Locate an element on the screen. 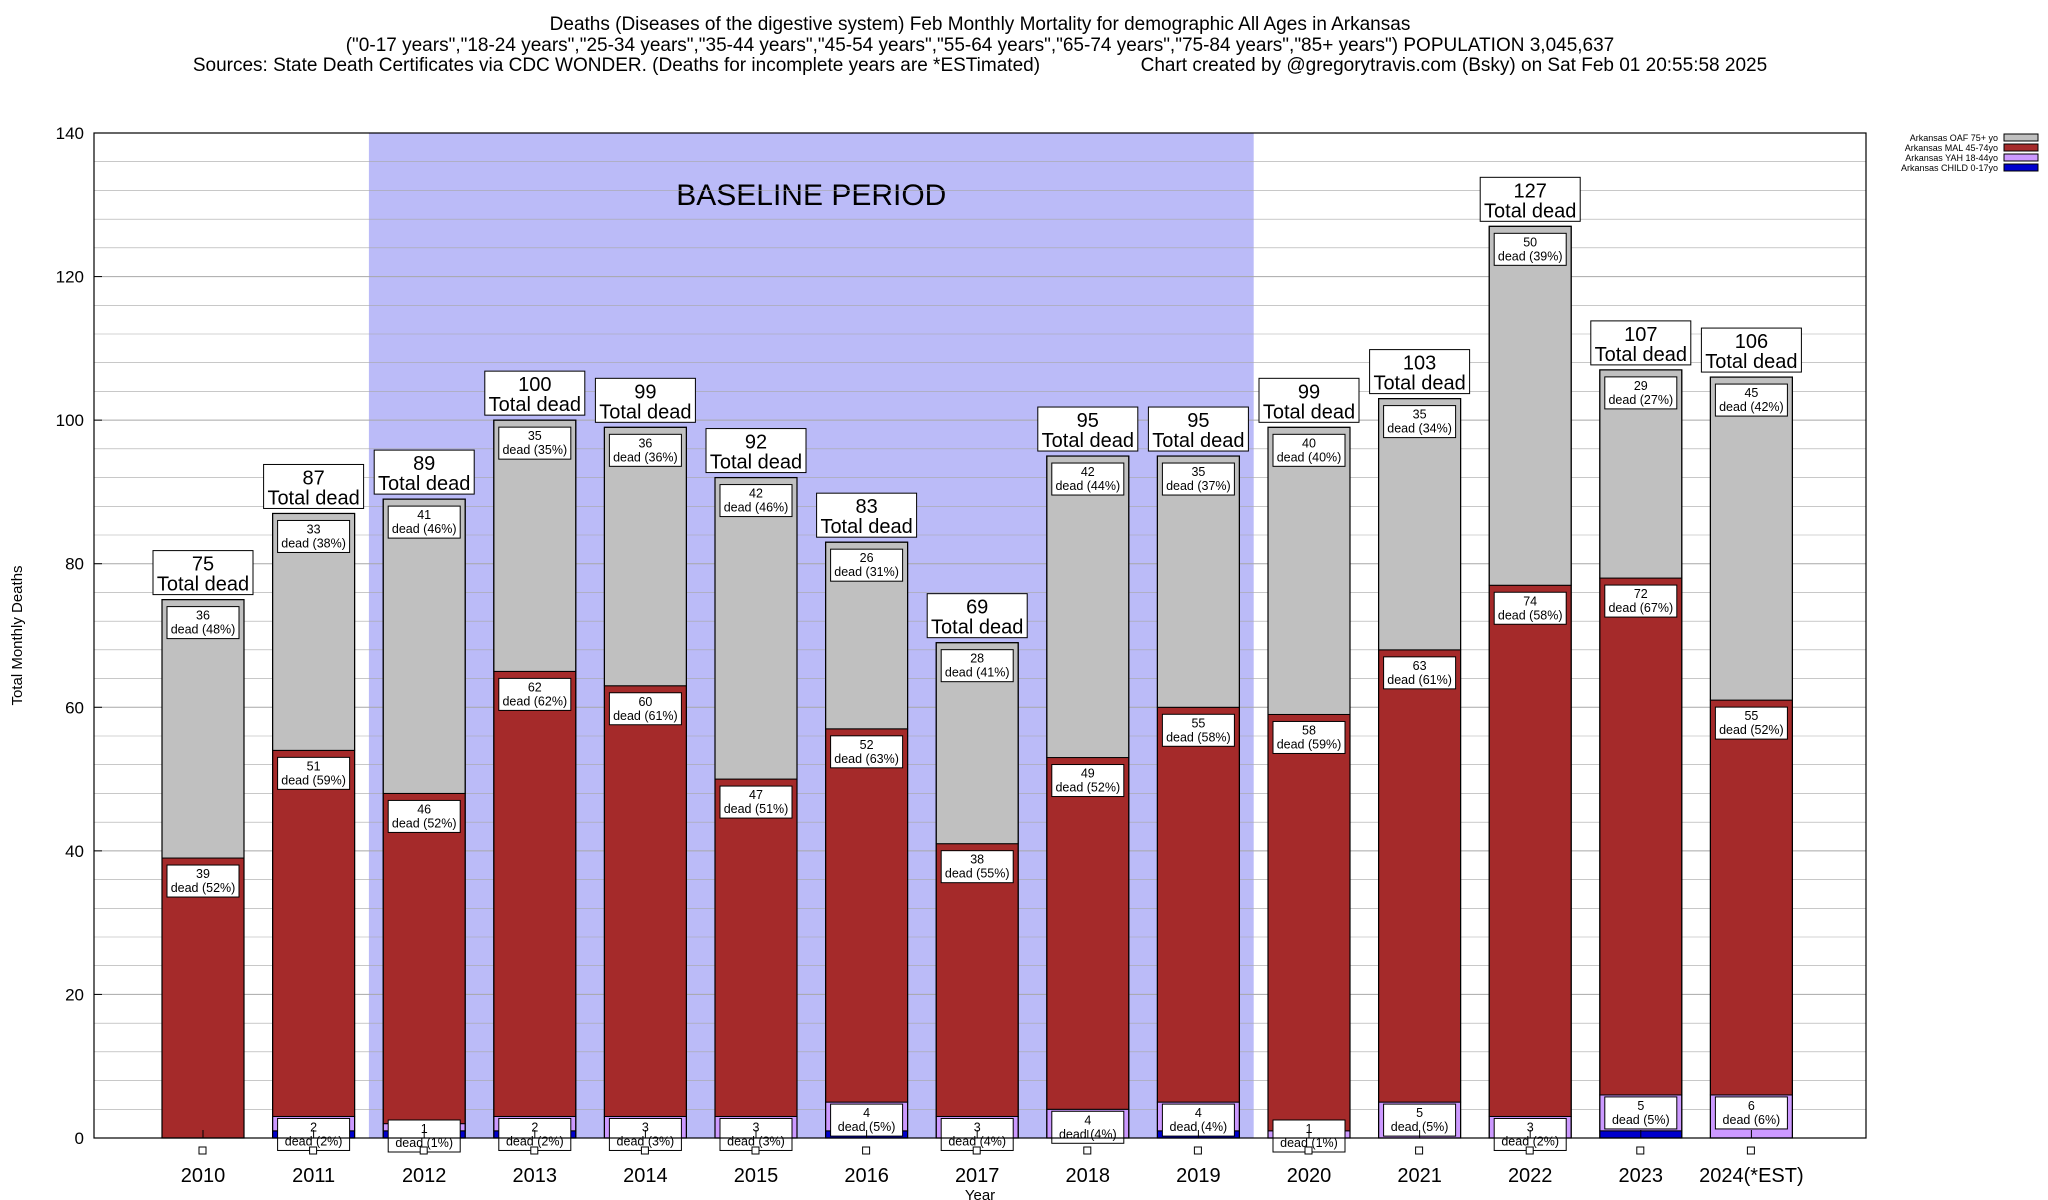 This screenshot has width=2048, height=1200. total-label-value: 127 is located at coordinates (1530, 191).